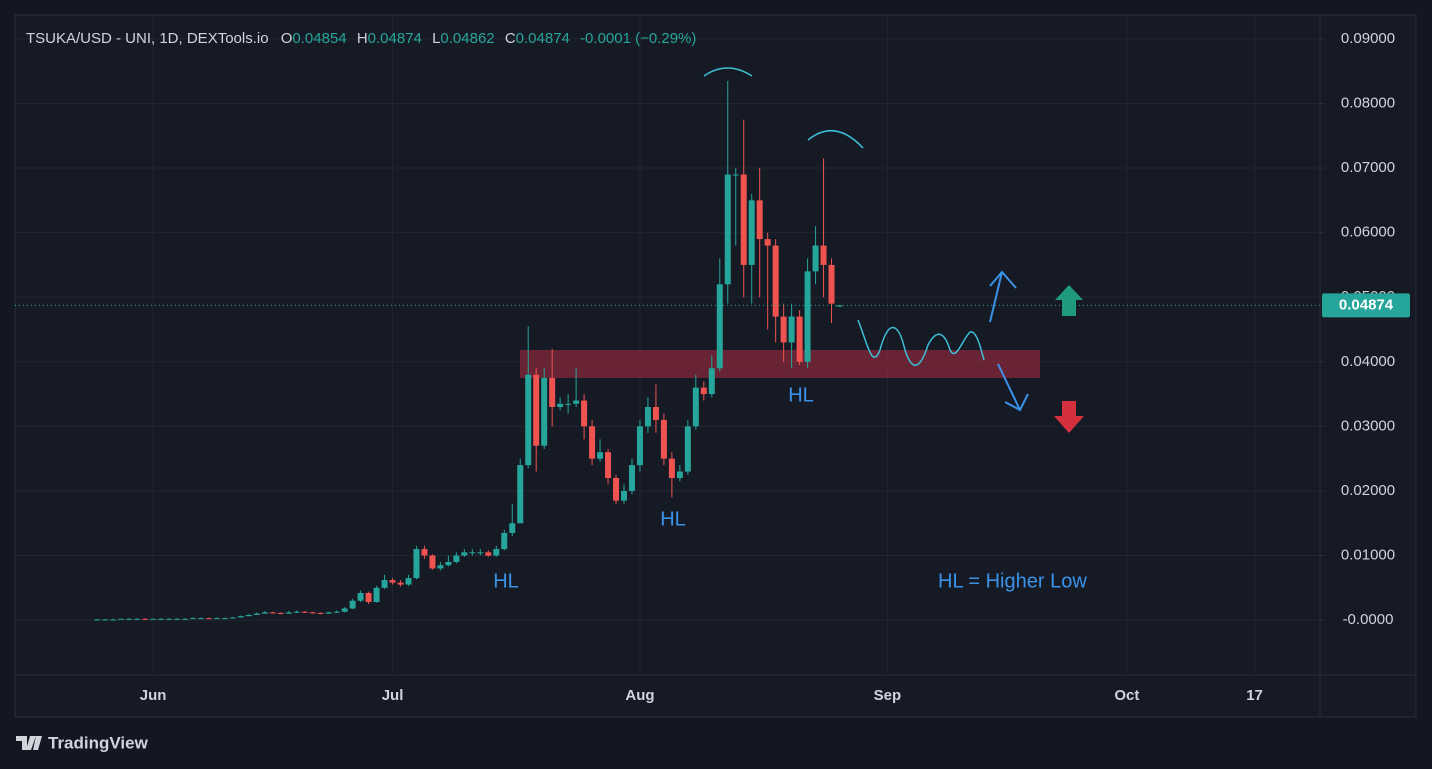 The image size is (1432, 769). I want to click on legend-key: C, so click(510, 38).